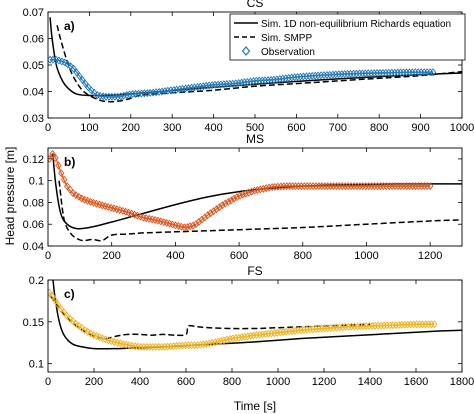 The height and width of the screenshot is (414, 474). What do you see at coordinates (33, 66) in the screenshot?
I see `y-tick-label: 0.05` at bounding box center [33, 66].